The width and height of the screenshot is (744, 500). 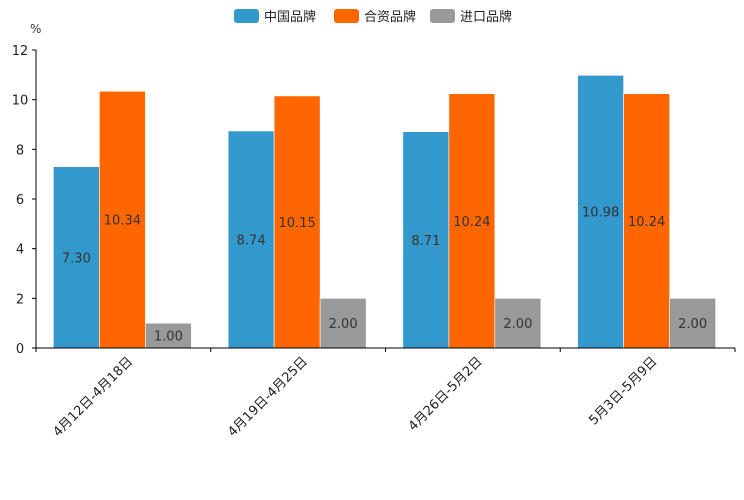 I want to click on x-category-label: 4月12日-4月18日, so click(x=93, y=397).